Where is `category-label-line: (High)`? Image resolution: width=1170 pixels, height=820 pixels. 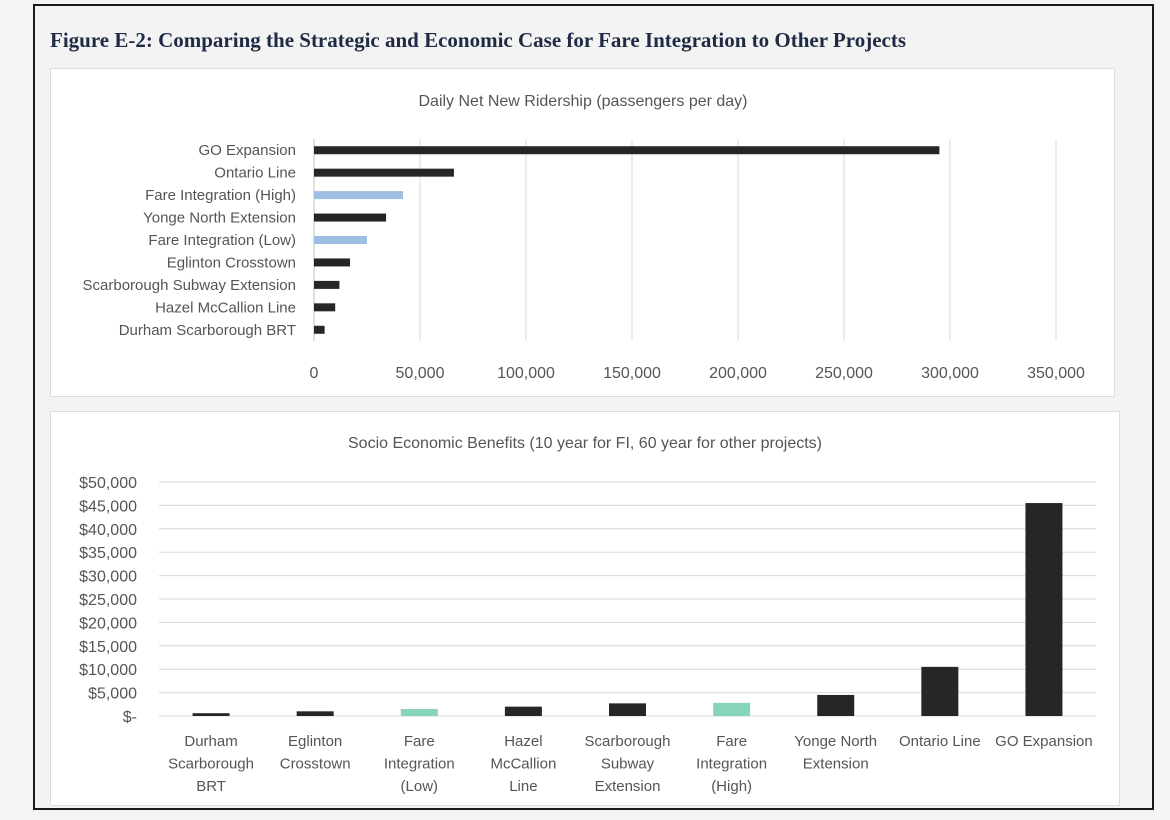
category-label-line: (High) is located at coordinates (731, 786).